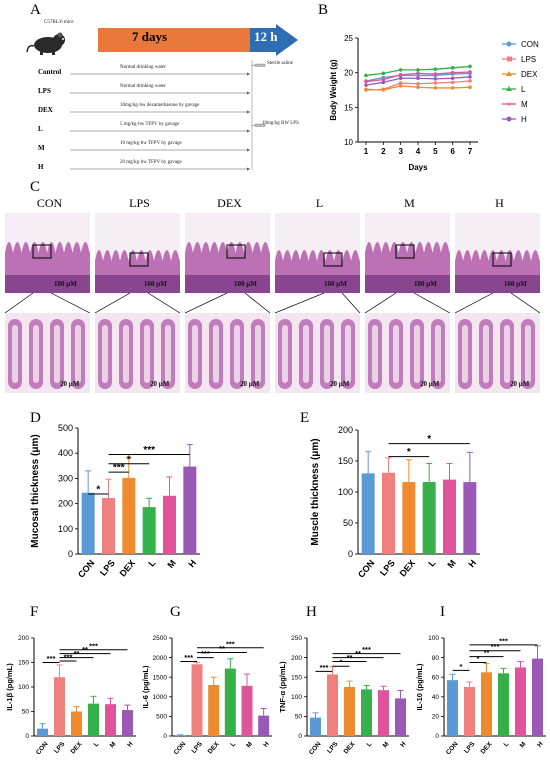  I want to click on y-tick-label: 60, so click(436, 677).